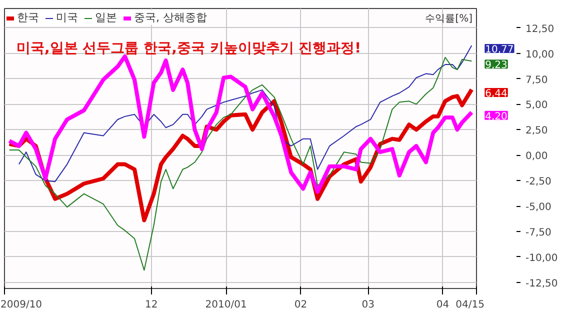 This screenshot has height=321, width=565. Describe the element at coordinates (499, 50) in the screenshot. I see `data-label: 10,77` at that location.